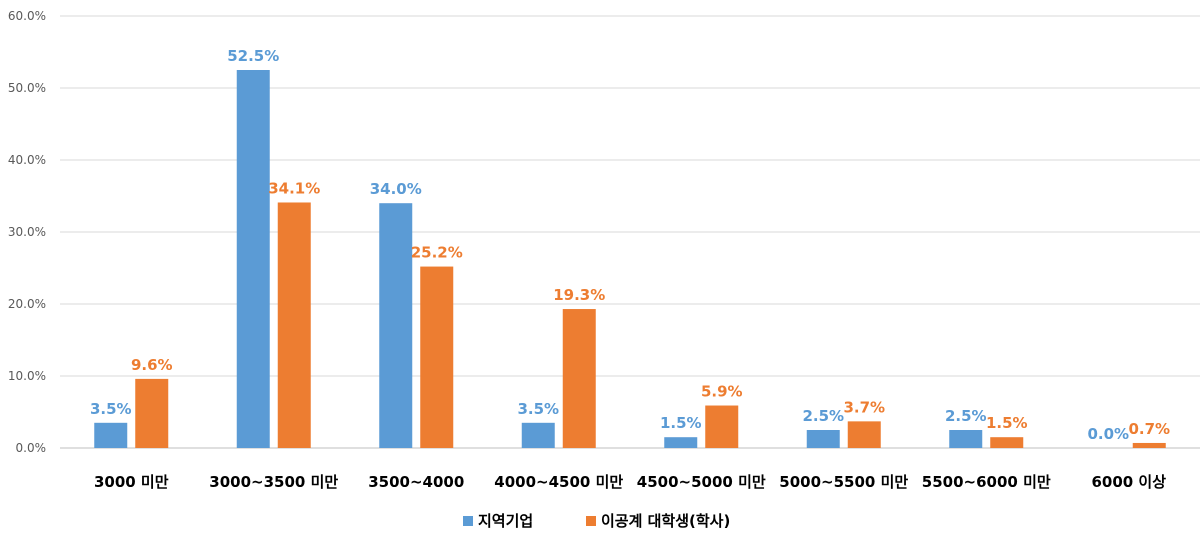  What do you see at coordinates (27, 88) in the screenshot?
I see `y-tick-label: 50.0%` at bounding box center [27, 88].